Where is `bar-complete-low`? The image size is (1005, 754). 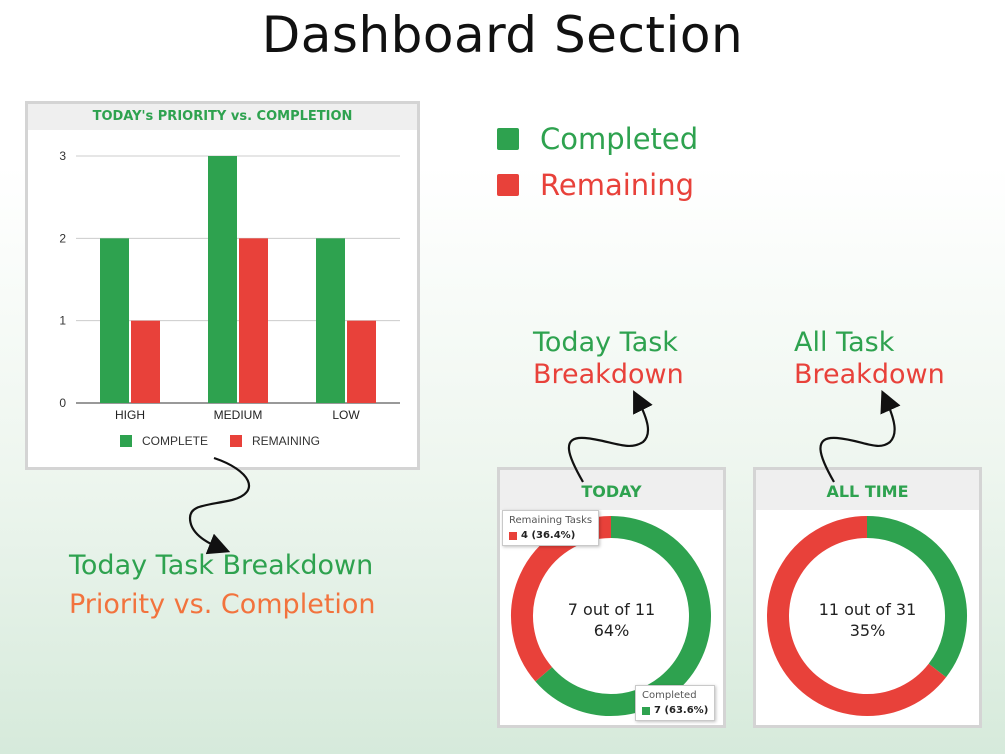
bar-complete-low is located at coordinates (330, 320).